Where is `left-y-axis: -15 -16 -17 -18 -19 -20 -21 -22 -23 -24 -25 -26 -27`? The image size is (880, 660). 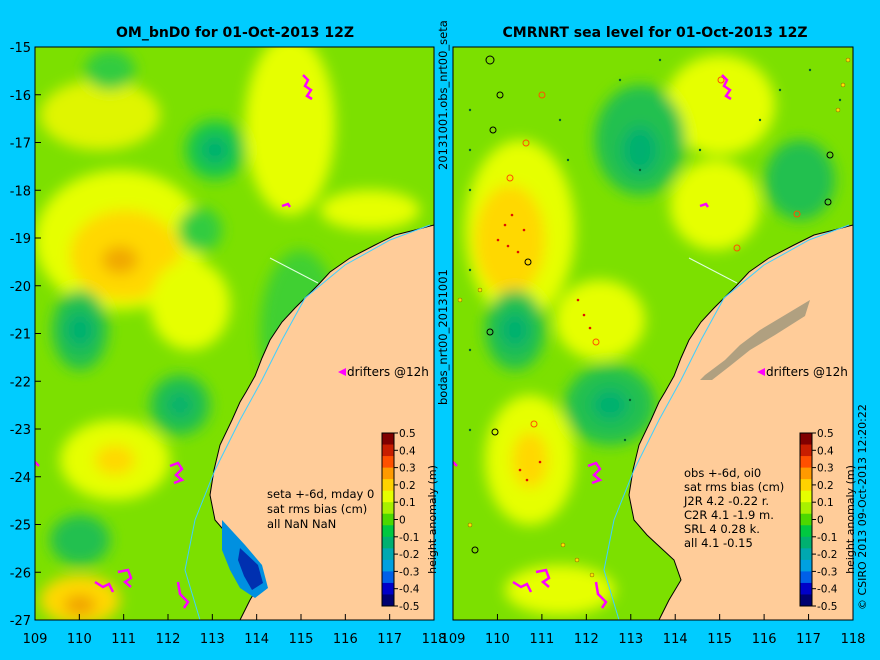
left-y-axis: -15 -16 -17 -18 -19 -20 -21 -22 -23 -24 -25 -26 -27 is located at coordinates (25, 335).